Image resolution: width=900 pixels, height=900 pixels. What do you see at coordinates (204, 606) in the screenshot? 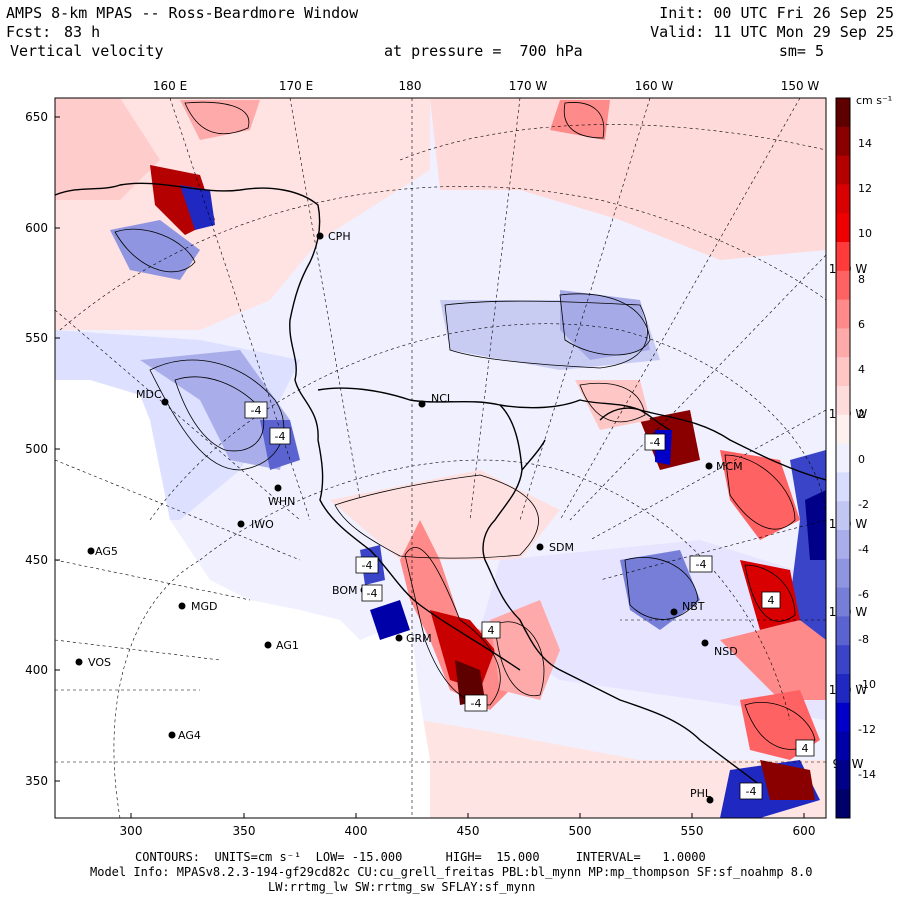
I see `svg-text: MGD` at bounding box center [204, 606].